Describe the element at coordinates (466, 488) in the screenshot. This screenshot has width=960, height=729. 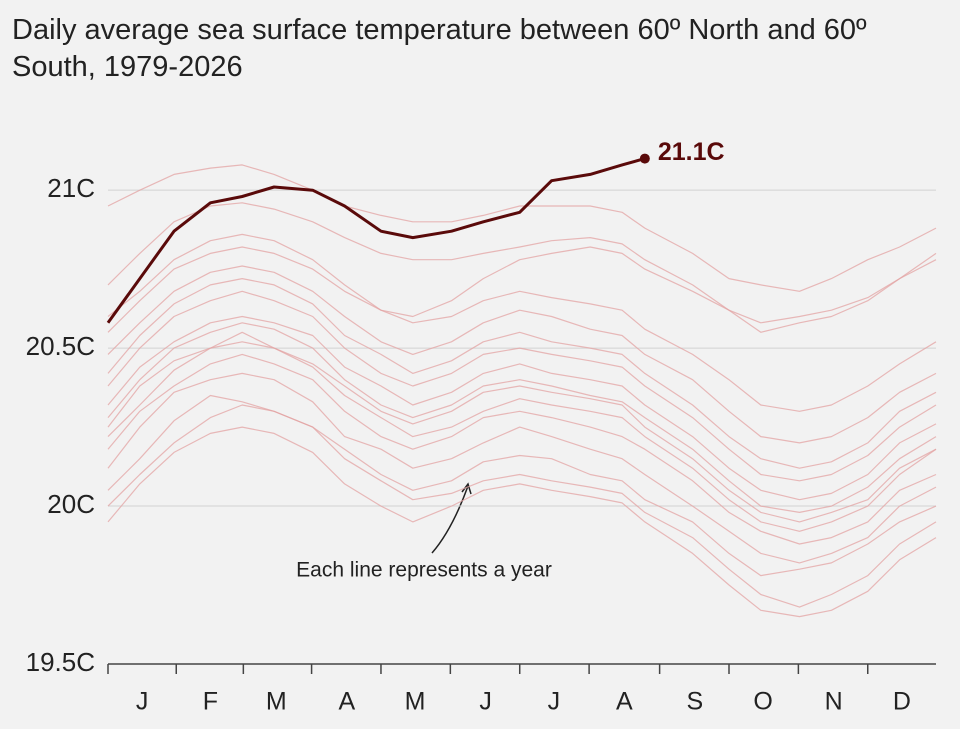
I see `annotation-arrowhead` at that location.